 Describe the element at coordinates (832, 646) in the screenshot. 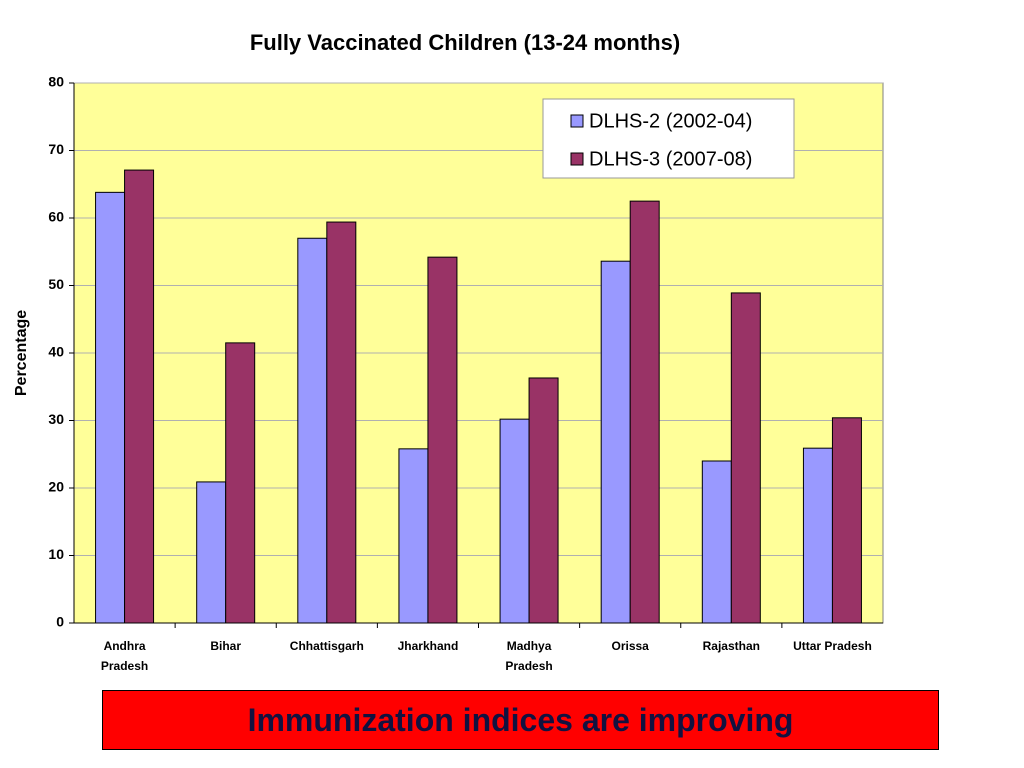

I see `x-tick-label: Uttar Pradesh` at that location.